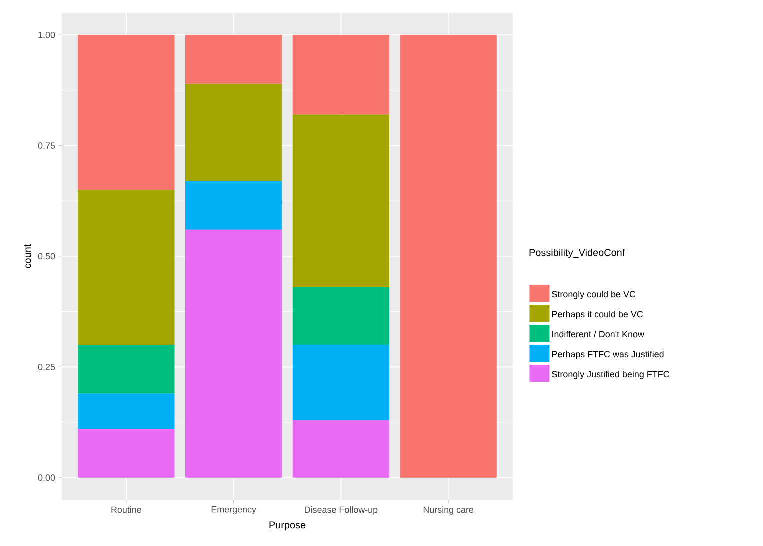  Describe the element at coordinates (608, 355) in the screenshot. I see `legend-label: Perhaps FTFC was Justified` at that location.